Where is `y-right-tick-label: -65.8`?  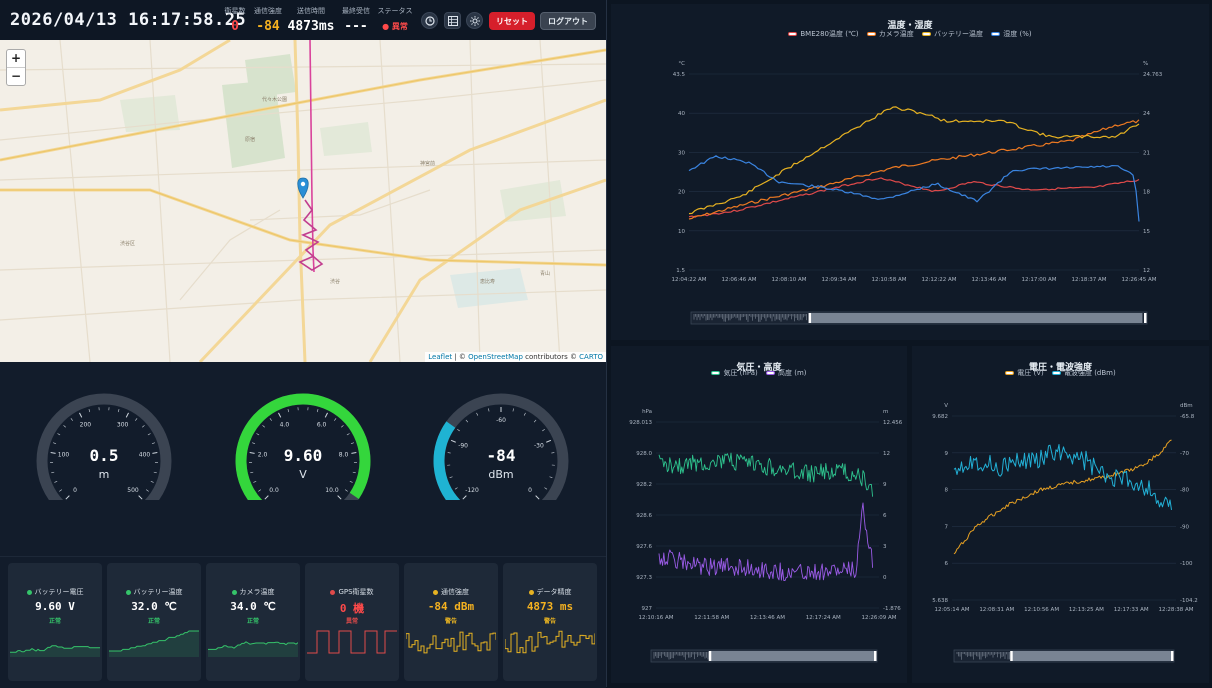 y-right-tick-label: -65.8 is located at coordinates (1187, 417).